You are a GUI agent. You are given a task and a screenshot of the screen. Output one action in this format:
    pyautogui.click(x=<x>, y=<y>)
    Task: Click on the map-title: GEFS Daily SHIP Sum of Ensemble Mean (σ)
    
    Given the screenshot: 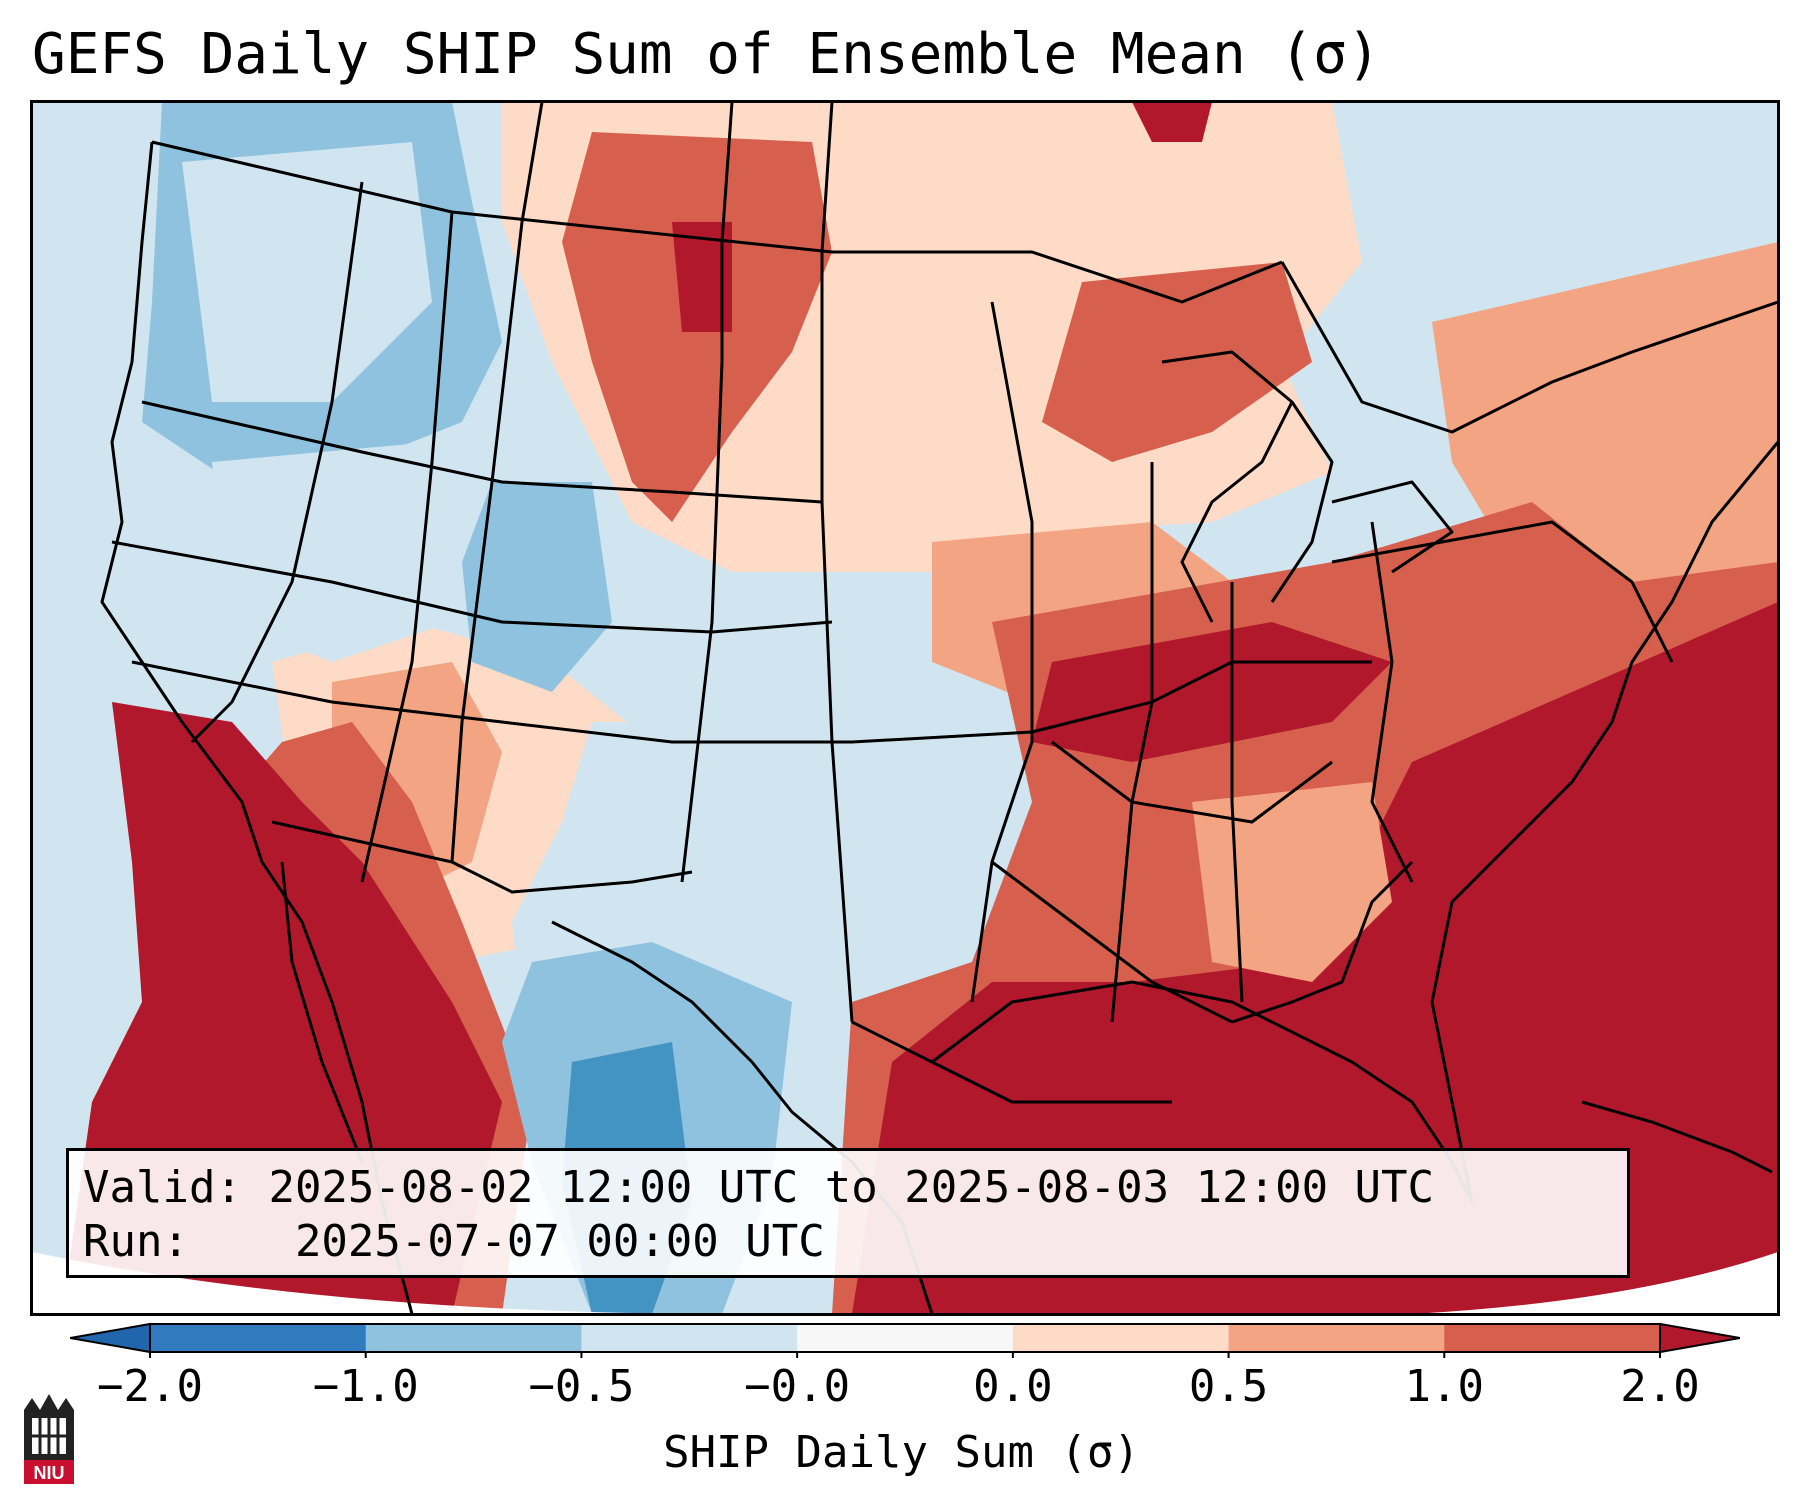 What is the action you would take?
    pyautogui.click(x=706, y=54)
    